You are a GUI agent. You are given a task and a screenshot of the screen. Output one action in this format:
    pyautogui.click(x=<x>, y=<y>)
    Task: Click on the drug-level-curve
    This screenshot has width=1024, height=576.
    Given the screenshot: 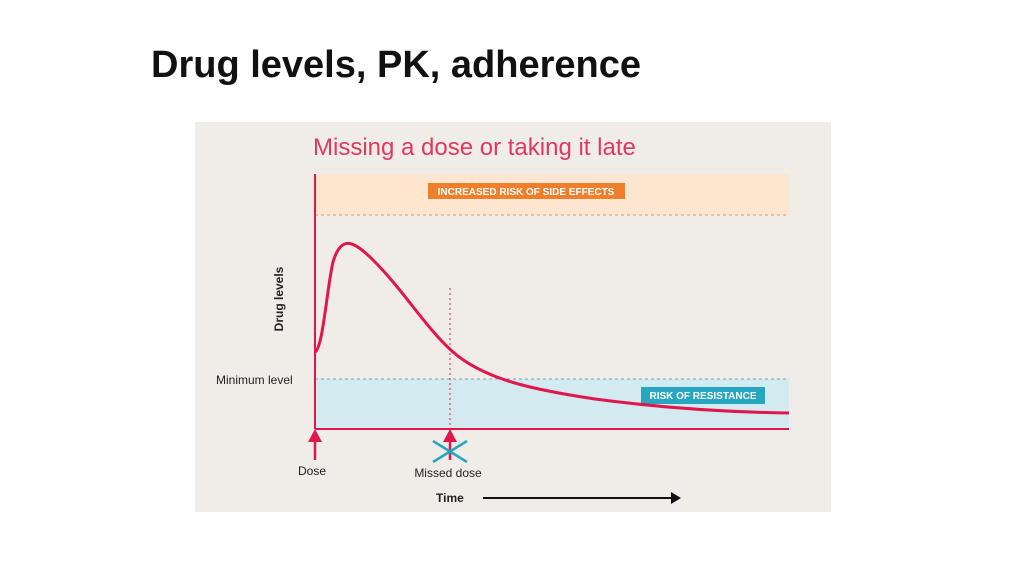 What is the action you would take?
    pyautogui.click(x=551, y=328)
    